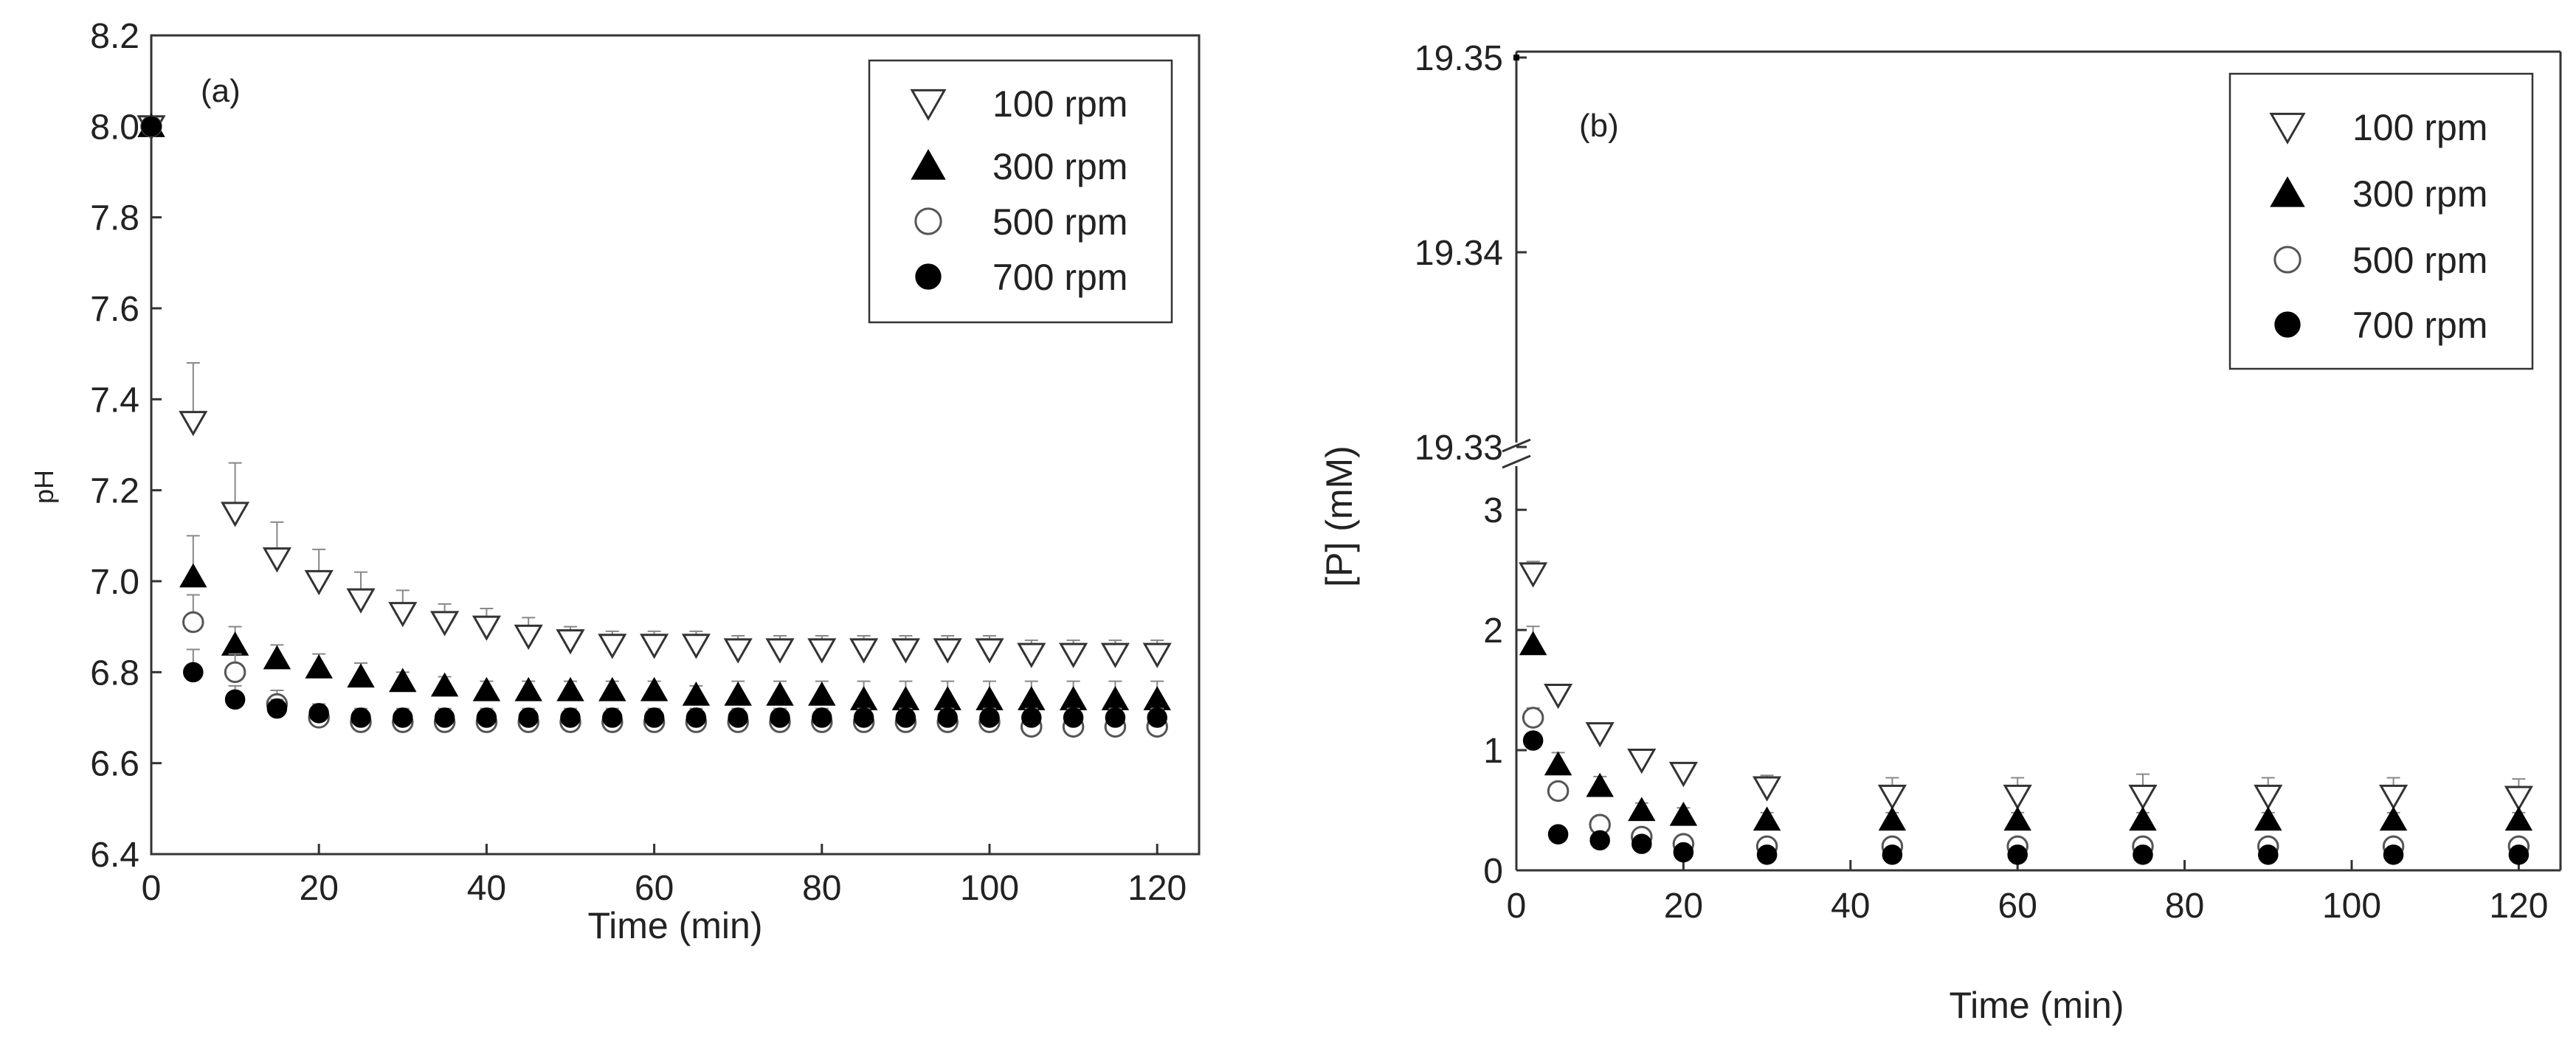  What do you see at coordinates (486, 717) in the screenshot?
I see `panel-a-point-700rpm-t40` at bounding box center [486, 717].